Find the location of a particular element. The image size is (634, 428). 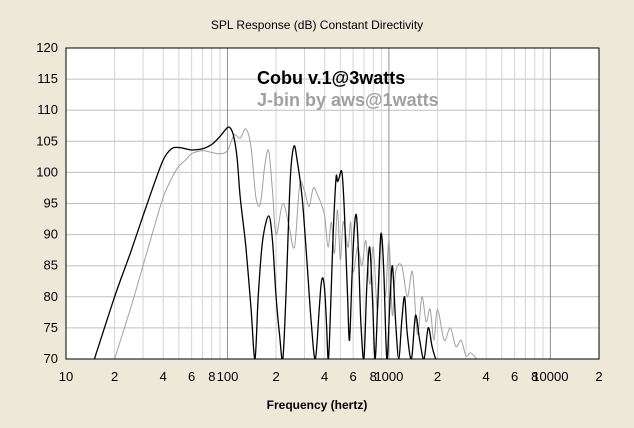

y-tick-labels: 70 75 80 85 90 95 100 105 110 115 120 is located at coordinates (47, 203).